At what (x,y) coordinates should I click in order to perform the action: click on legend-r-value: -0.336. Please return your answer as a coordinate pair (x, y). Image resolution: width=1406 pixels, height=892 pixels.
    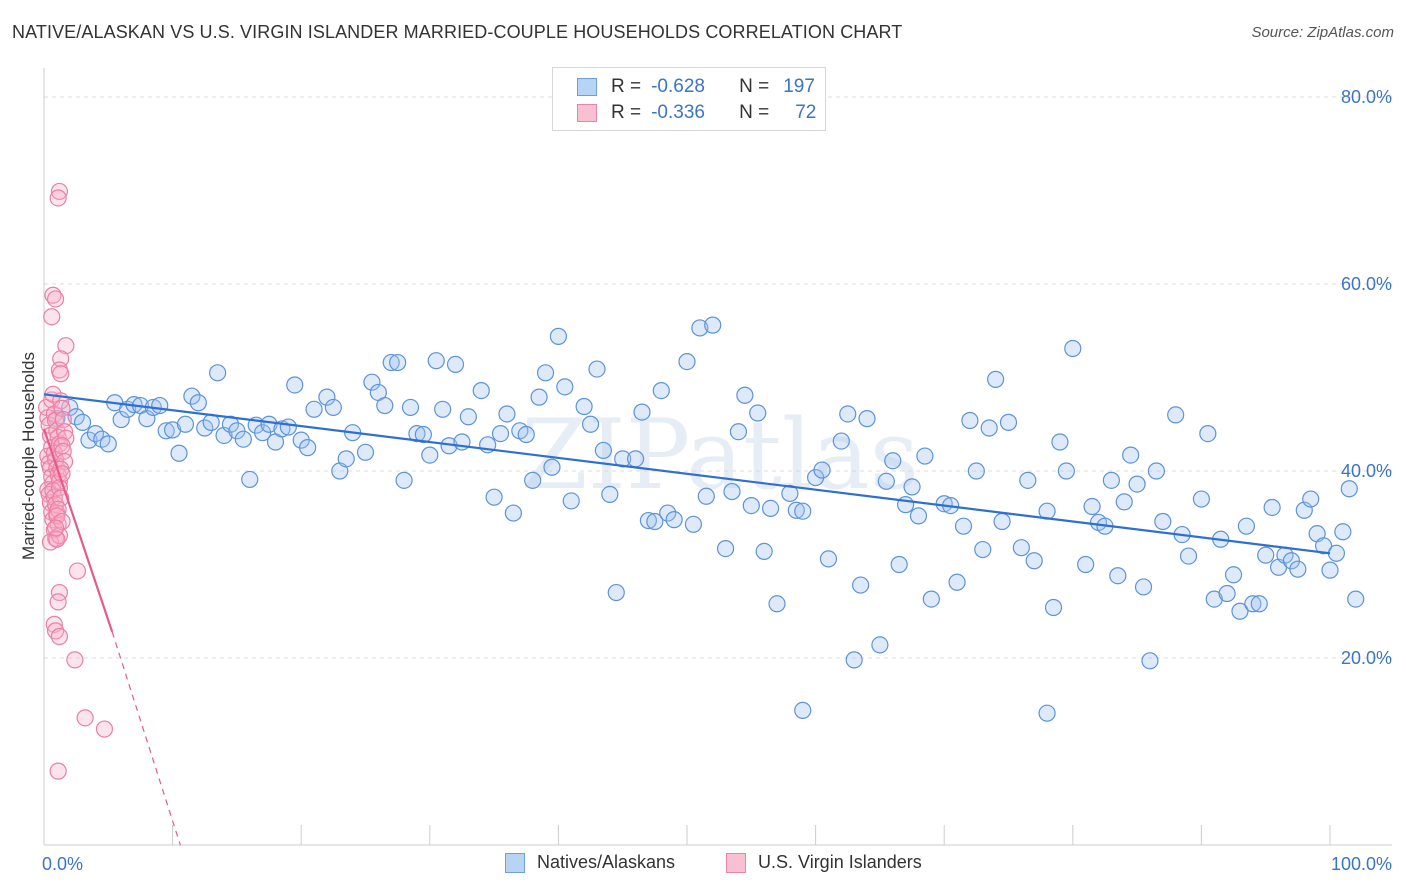
    Looking at the image, I should click on (678, 112).